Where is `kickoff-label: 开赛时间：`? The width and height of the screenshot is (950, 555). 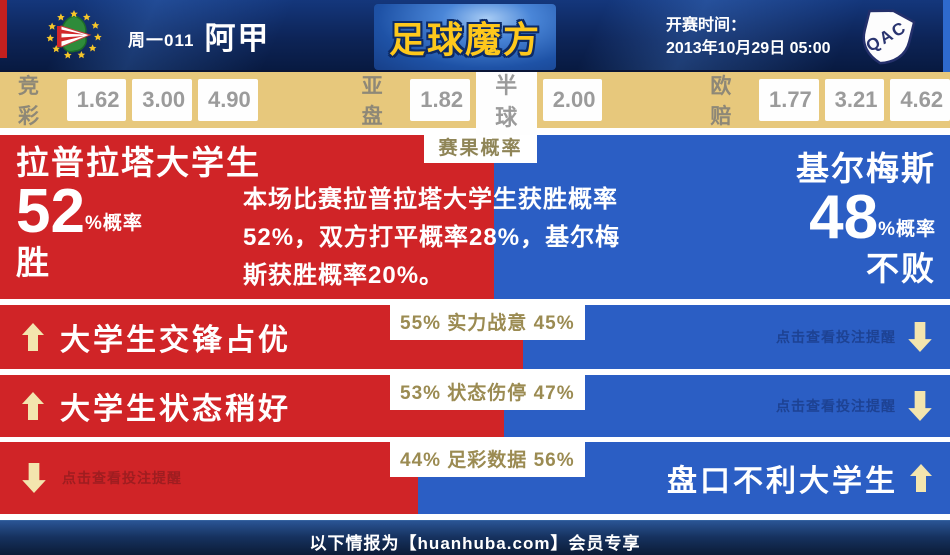
kickoff-label: 开赛时间： is located at coordinates (706, 25).